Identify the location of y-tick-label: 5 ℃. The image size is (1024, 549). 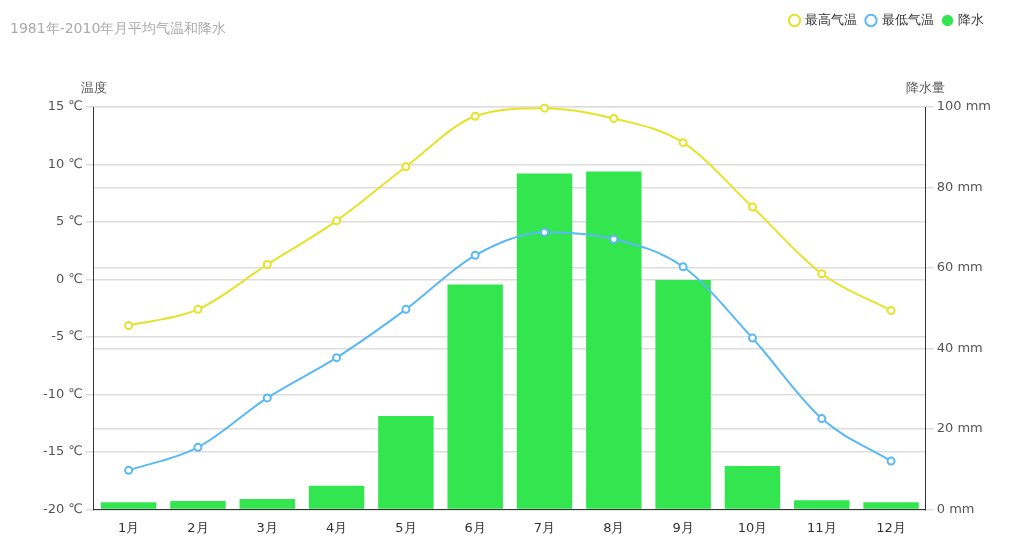
(69, 221).